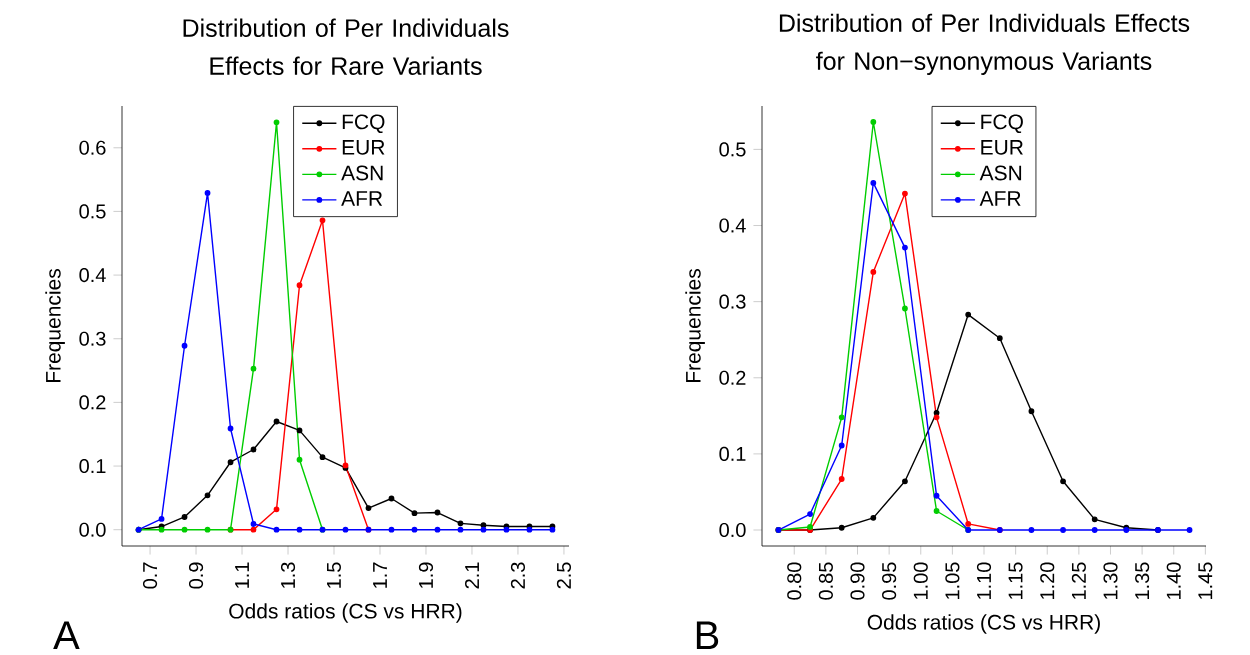 The width and height of the screenshot is (1250, 655). I want to click on x-tick-label: 1.9, so click(426, 575).